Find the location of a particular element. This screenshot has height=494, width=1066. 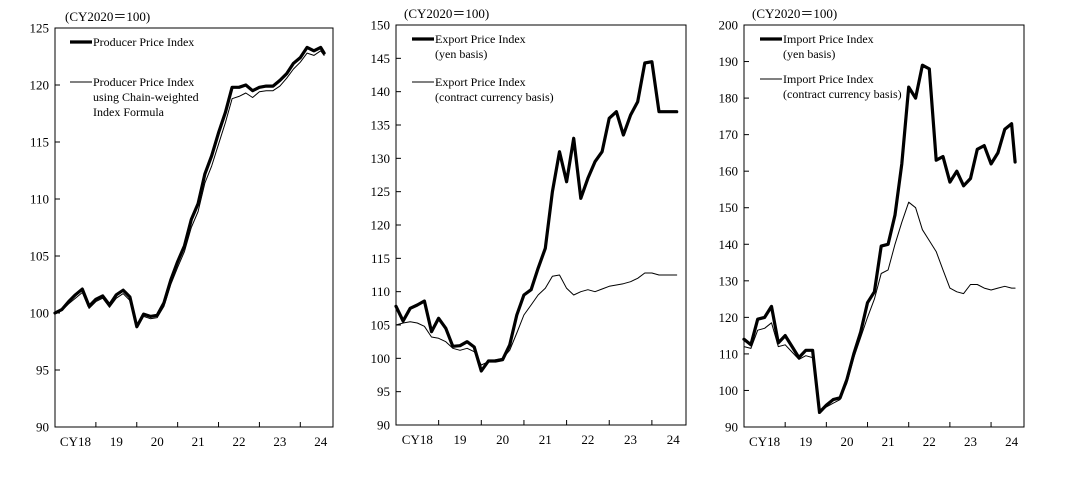

y-tick-label: 200 is located at coordinates (729, 25).